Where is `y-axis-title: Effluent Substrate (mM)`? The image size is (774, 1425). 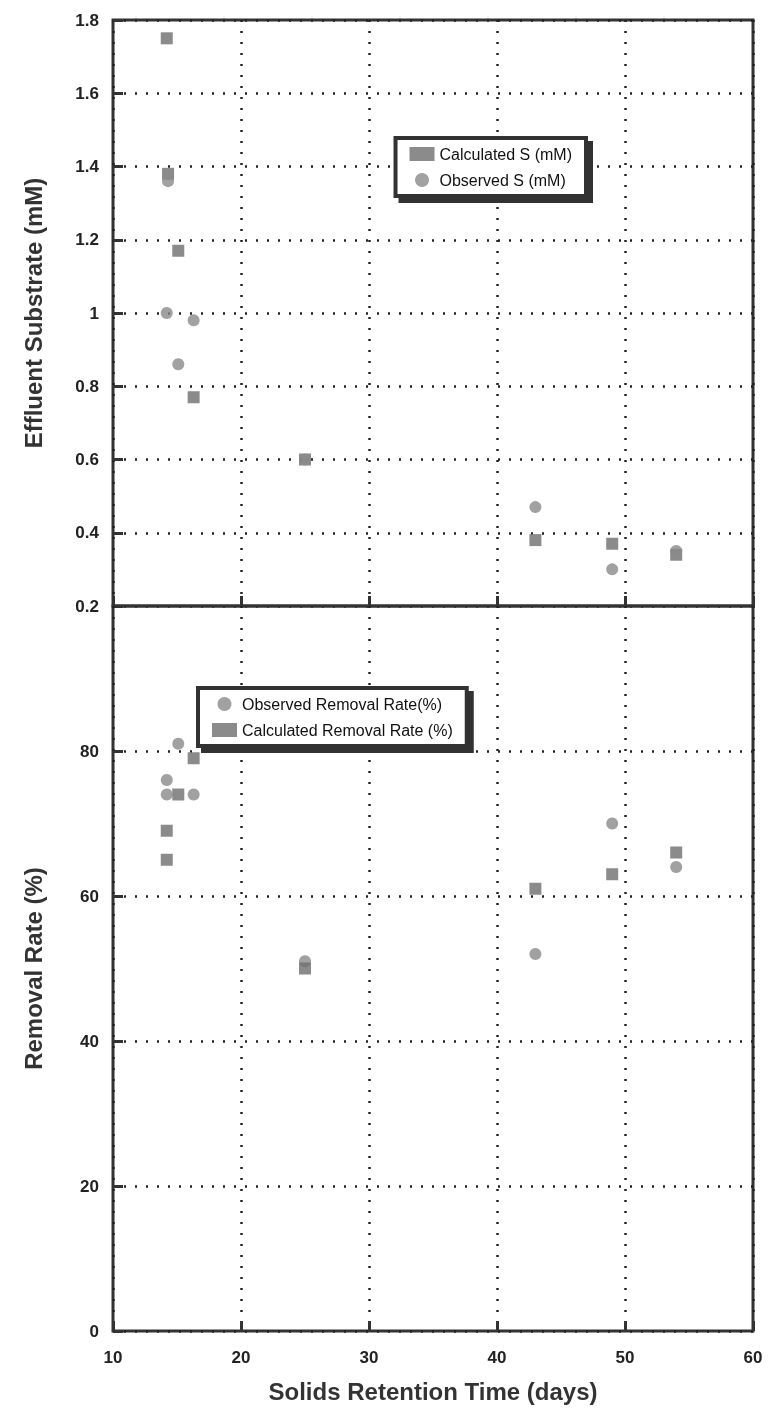 y-axis-title: Effluent Substrate (mM) is located at coordinates (33, 313).